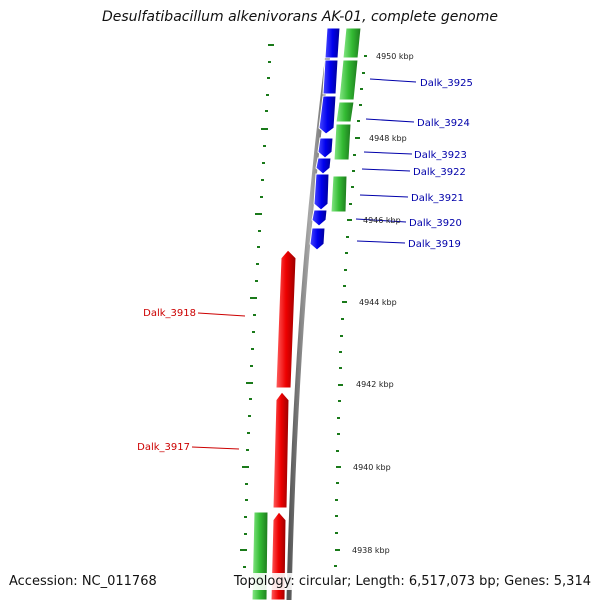 This screenshot has height=600, width=600. What do you see at coordinates (372, 467) in the screenshot?
I see `scale-label-4940: 4940 kbp` at bounding box center [372, 467].